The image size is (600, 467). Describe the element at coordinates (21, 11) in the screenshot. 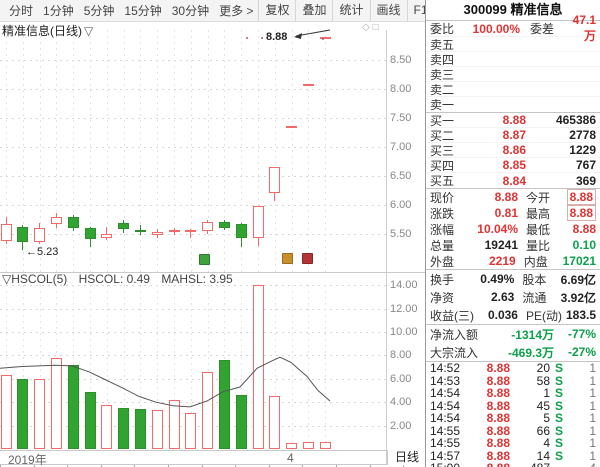

I see `period-fenshi: 分时` at that location.